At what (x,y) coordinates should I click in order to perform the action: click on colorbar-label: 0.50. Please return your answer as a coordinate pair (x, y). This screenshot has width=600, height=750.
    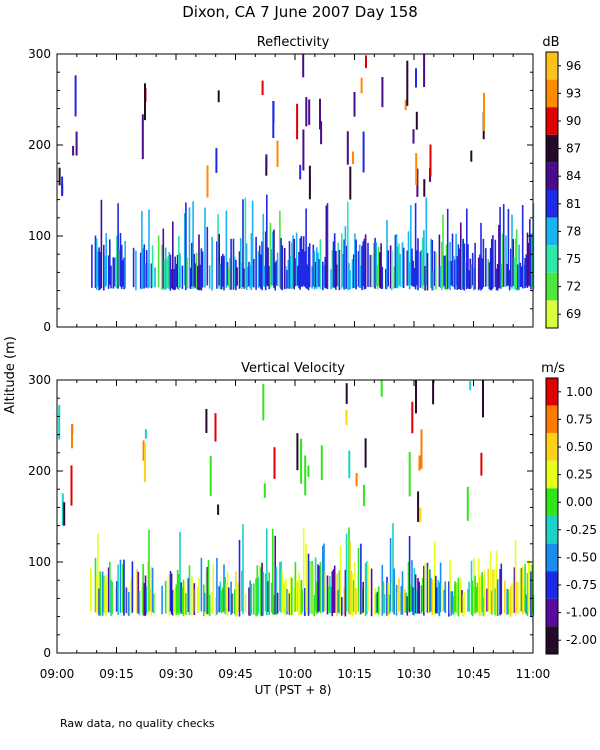
    Looking at the image, I should click on (579, 447).